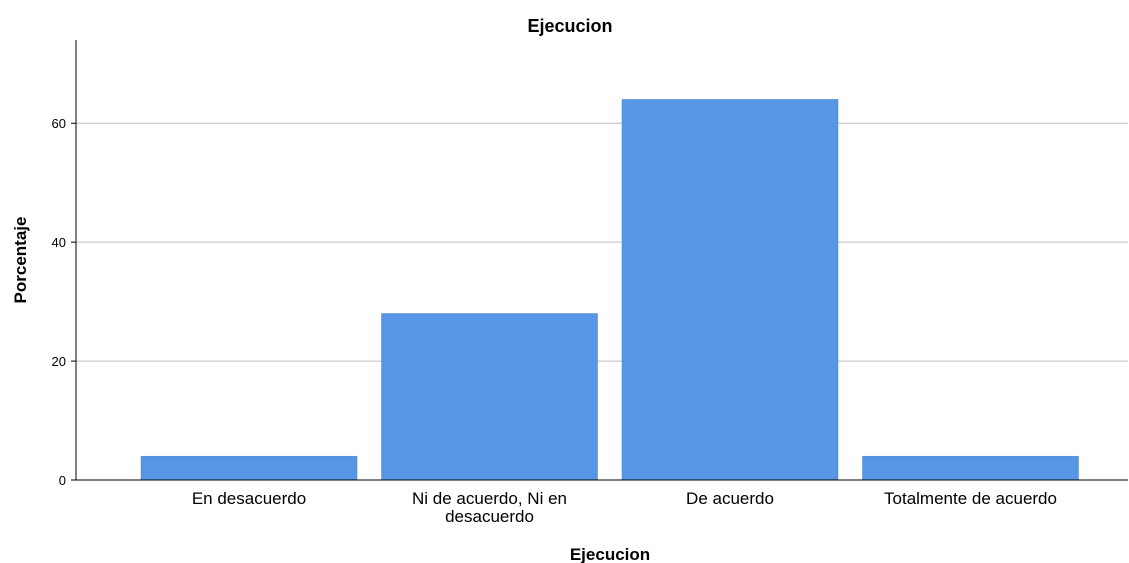  What do you see at coordinates (64, 302) in the screenshot?
I see `y-tick-labels: 0 20 40 60` at bounding box center [64, 302].